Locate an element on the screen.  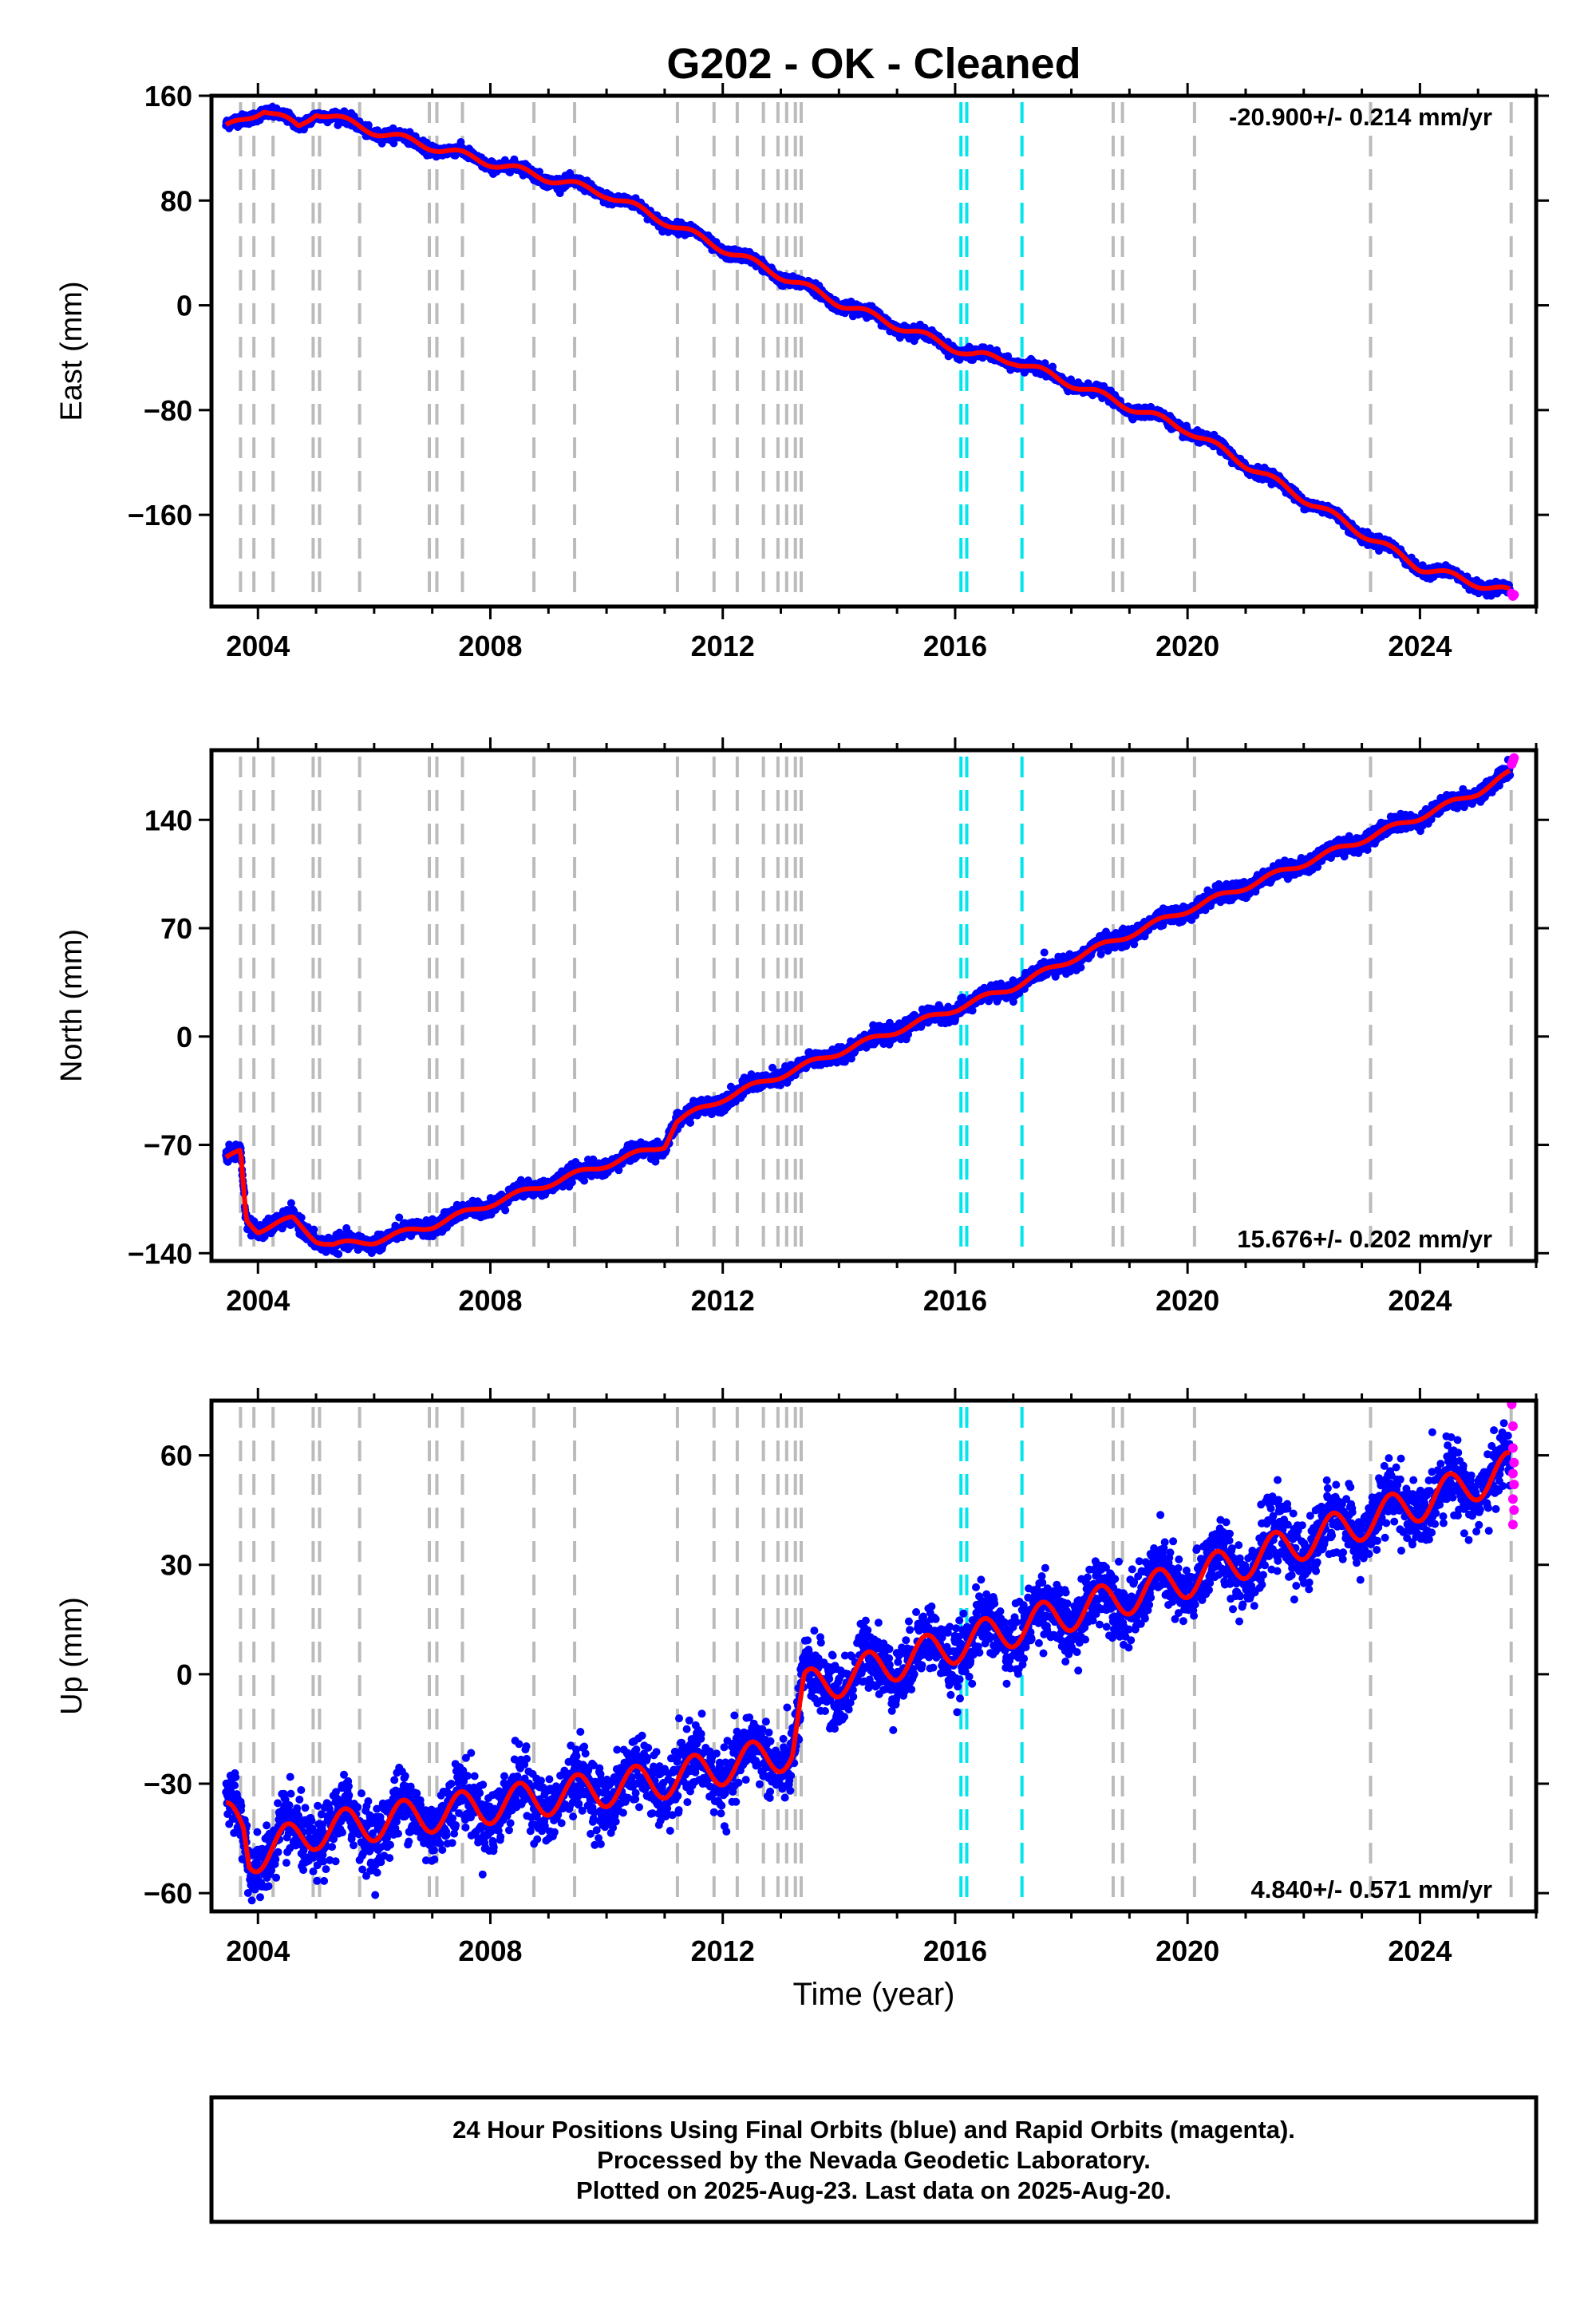
chart-title: G202 - OK - Cleaned is located at coordinates (873, 64).